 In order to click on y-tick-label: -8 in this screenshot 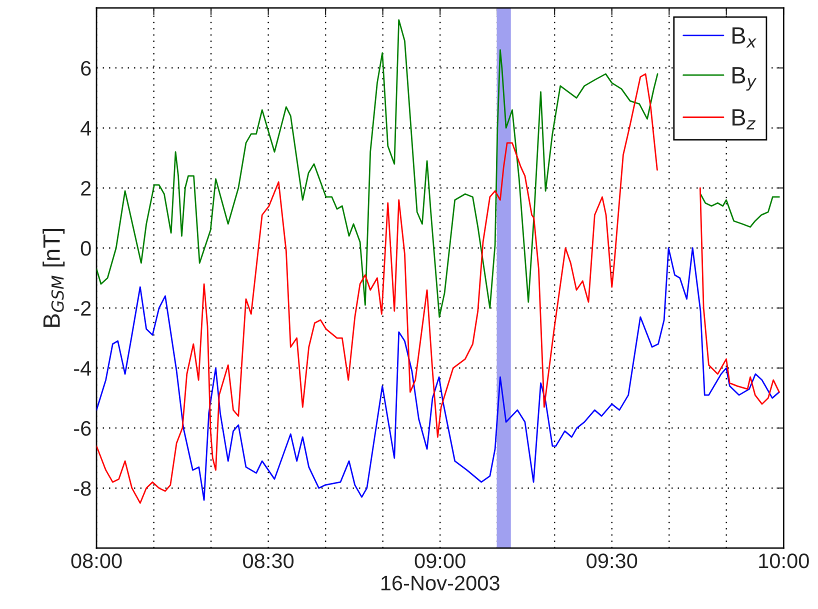, I will do `click(82, 488)`.